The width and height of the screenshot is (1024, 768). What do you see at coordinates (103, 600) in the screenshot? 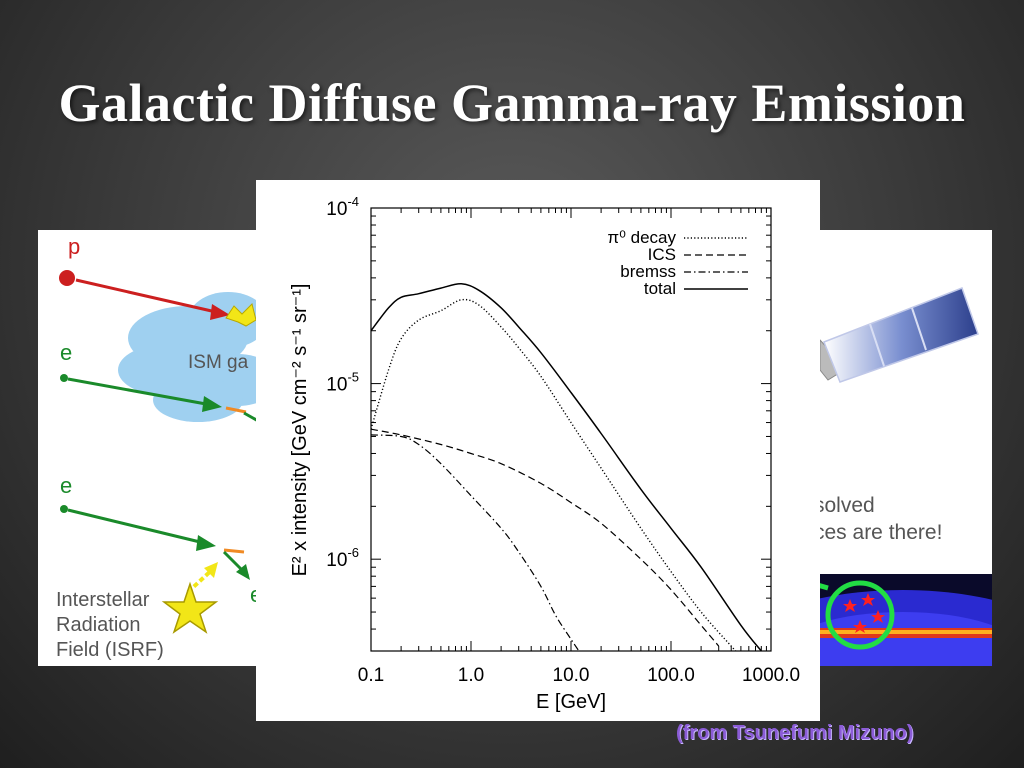
I see `isrf-label-line1: Interstellar` at bounding box center [103, 600].